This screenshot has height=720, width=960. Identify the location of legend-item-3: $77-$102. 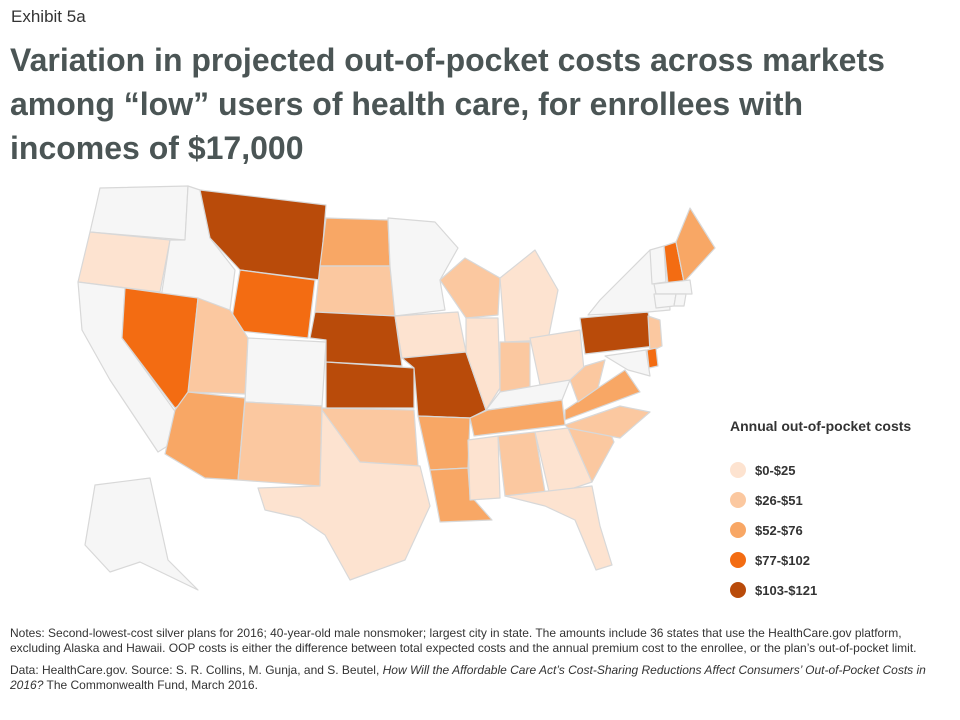
(840, 560).